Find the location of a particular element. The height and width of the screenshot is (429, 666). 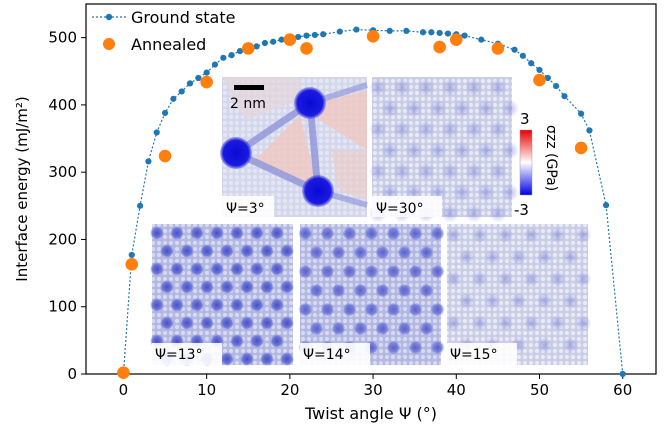

scale-bar is located at coordinates (249, 87).